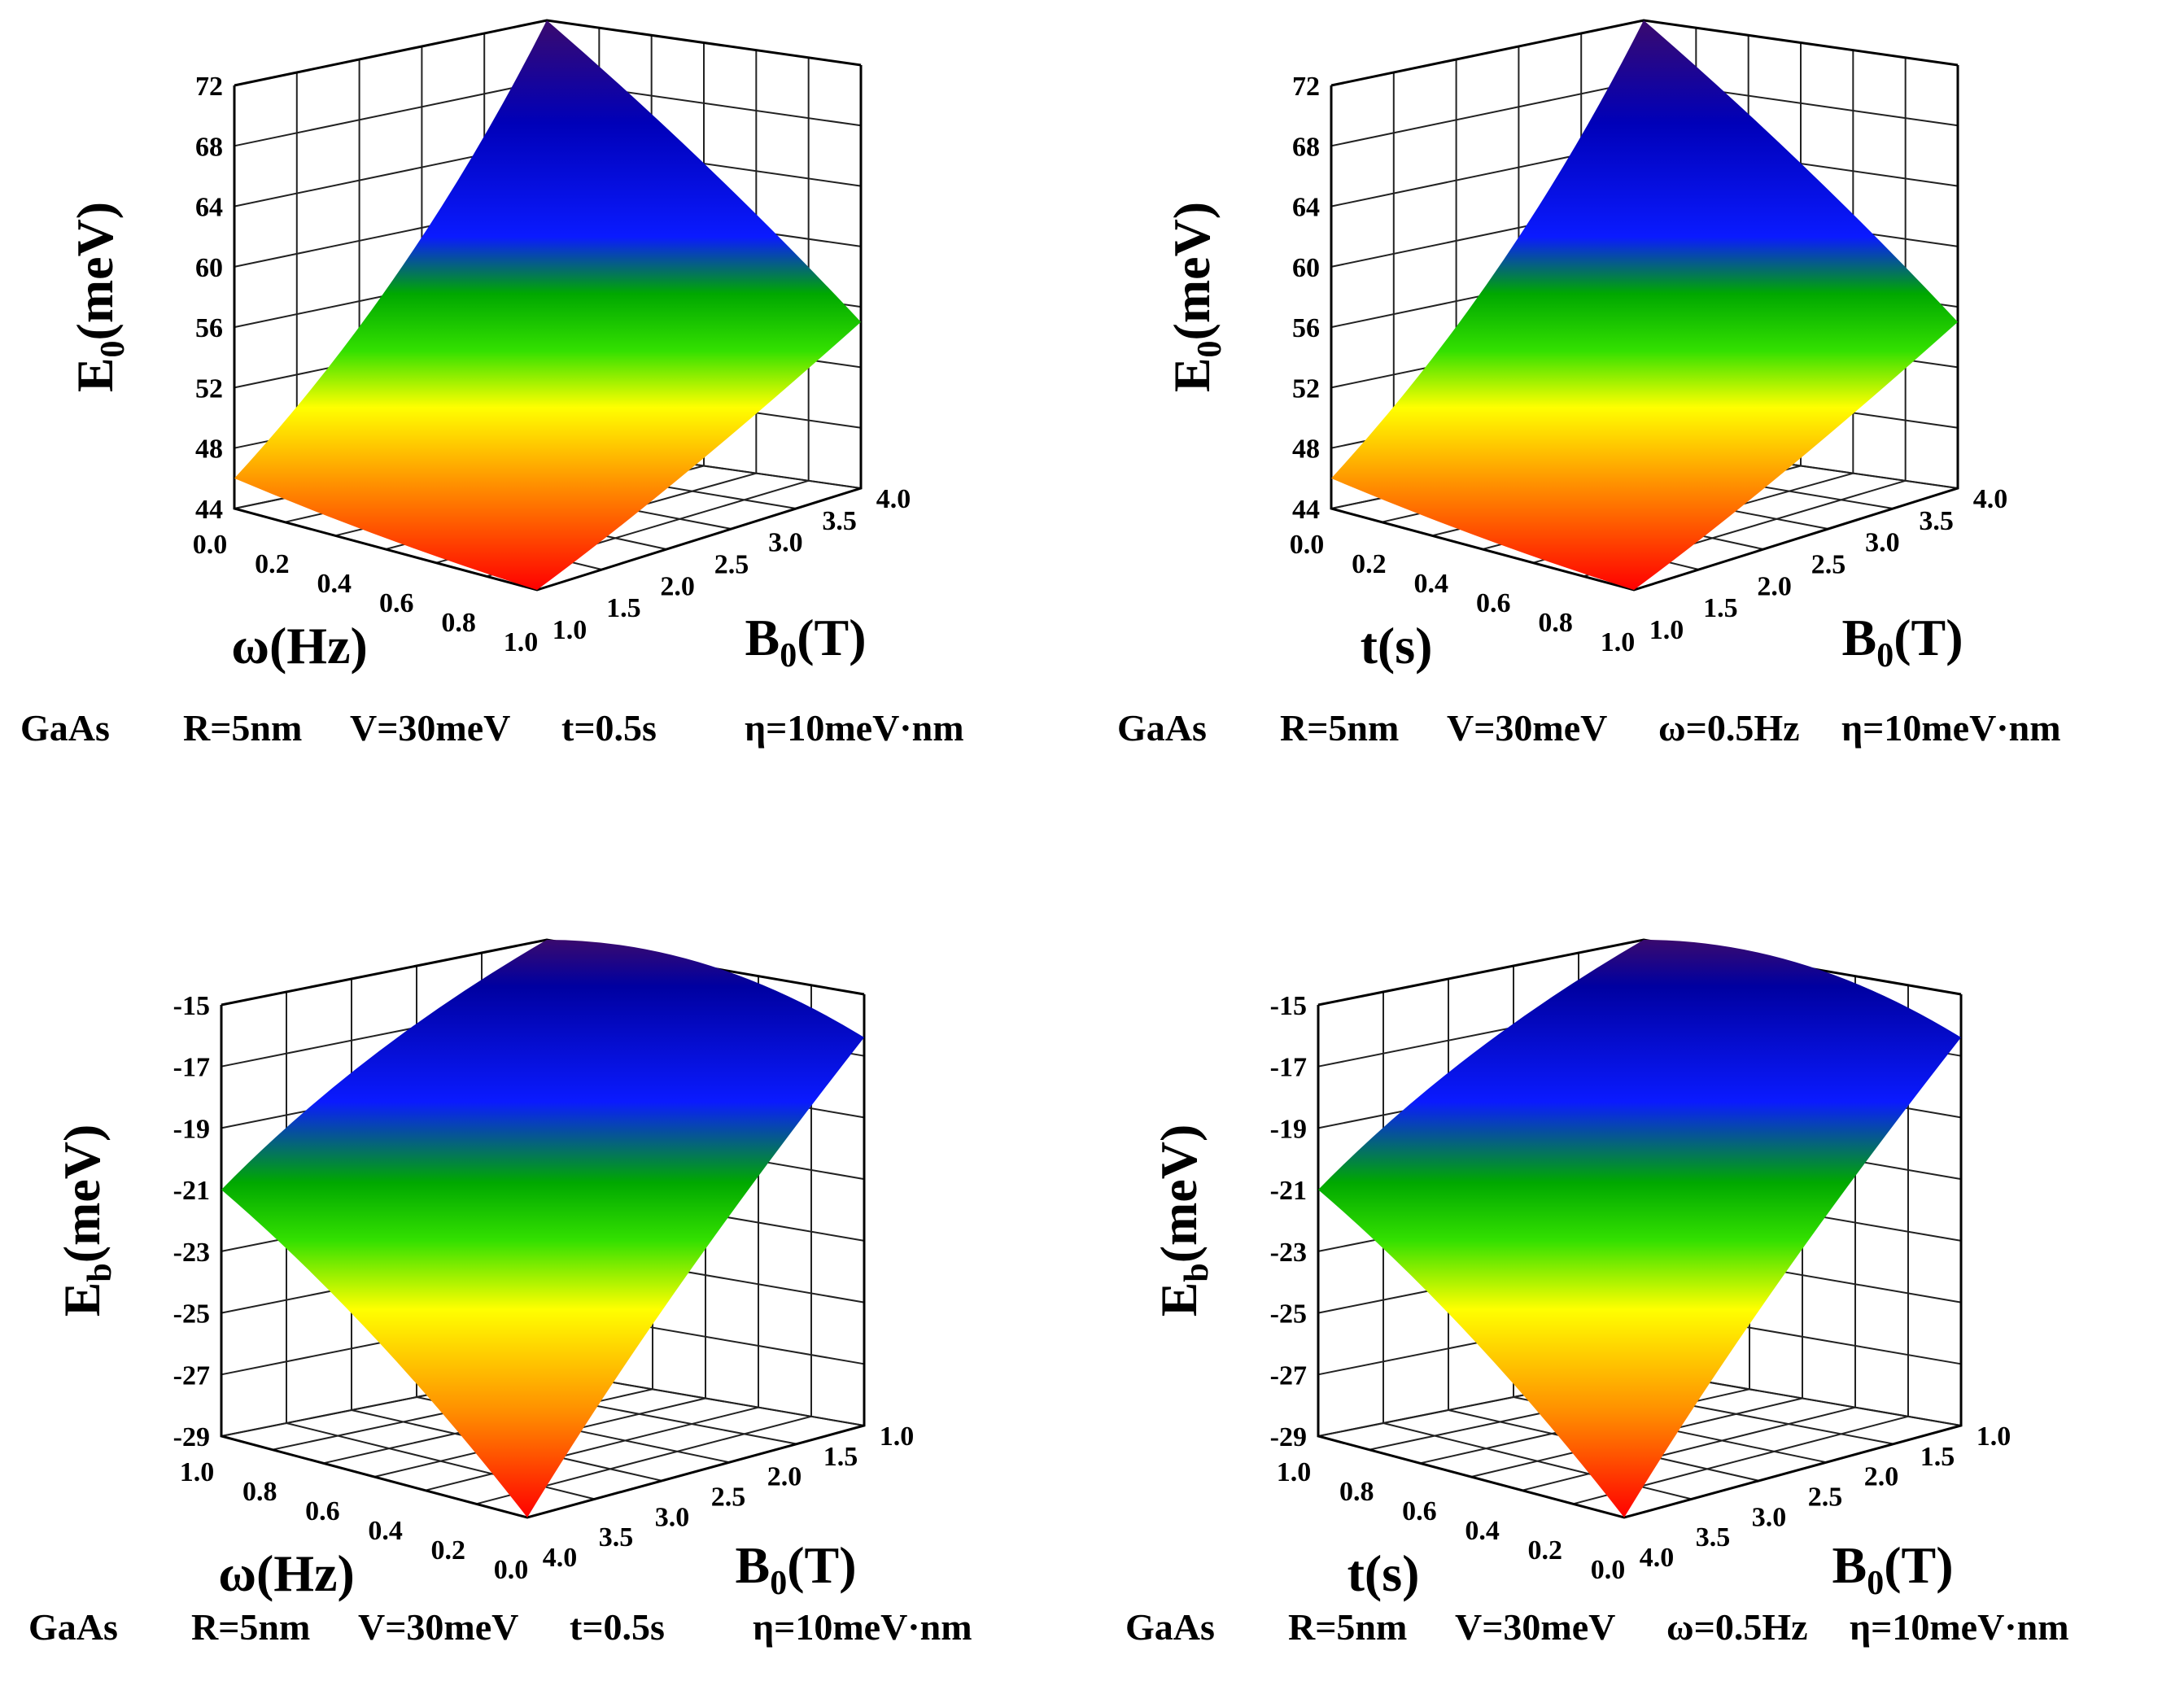  Describe the element at coordinates (209, 147) in the screenshot. I see `z-tick-label: 68` at that location.